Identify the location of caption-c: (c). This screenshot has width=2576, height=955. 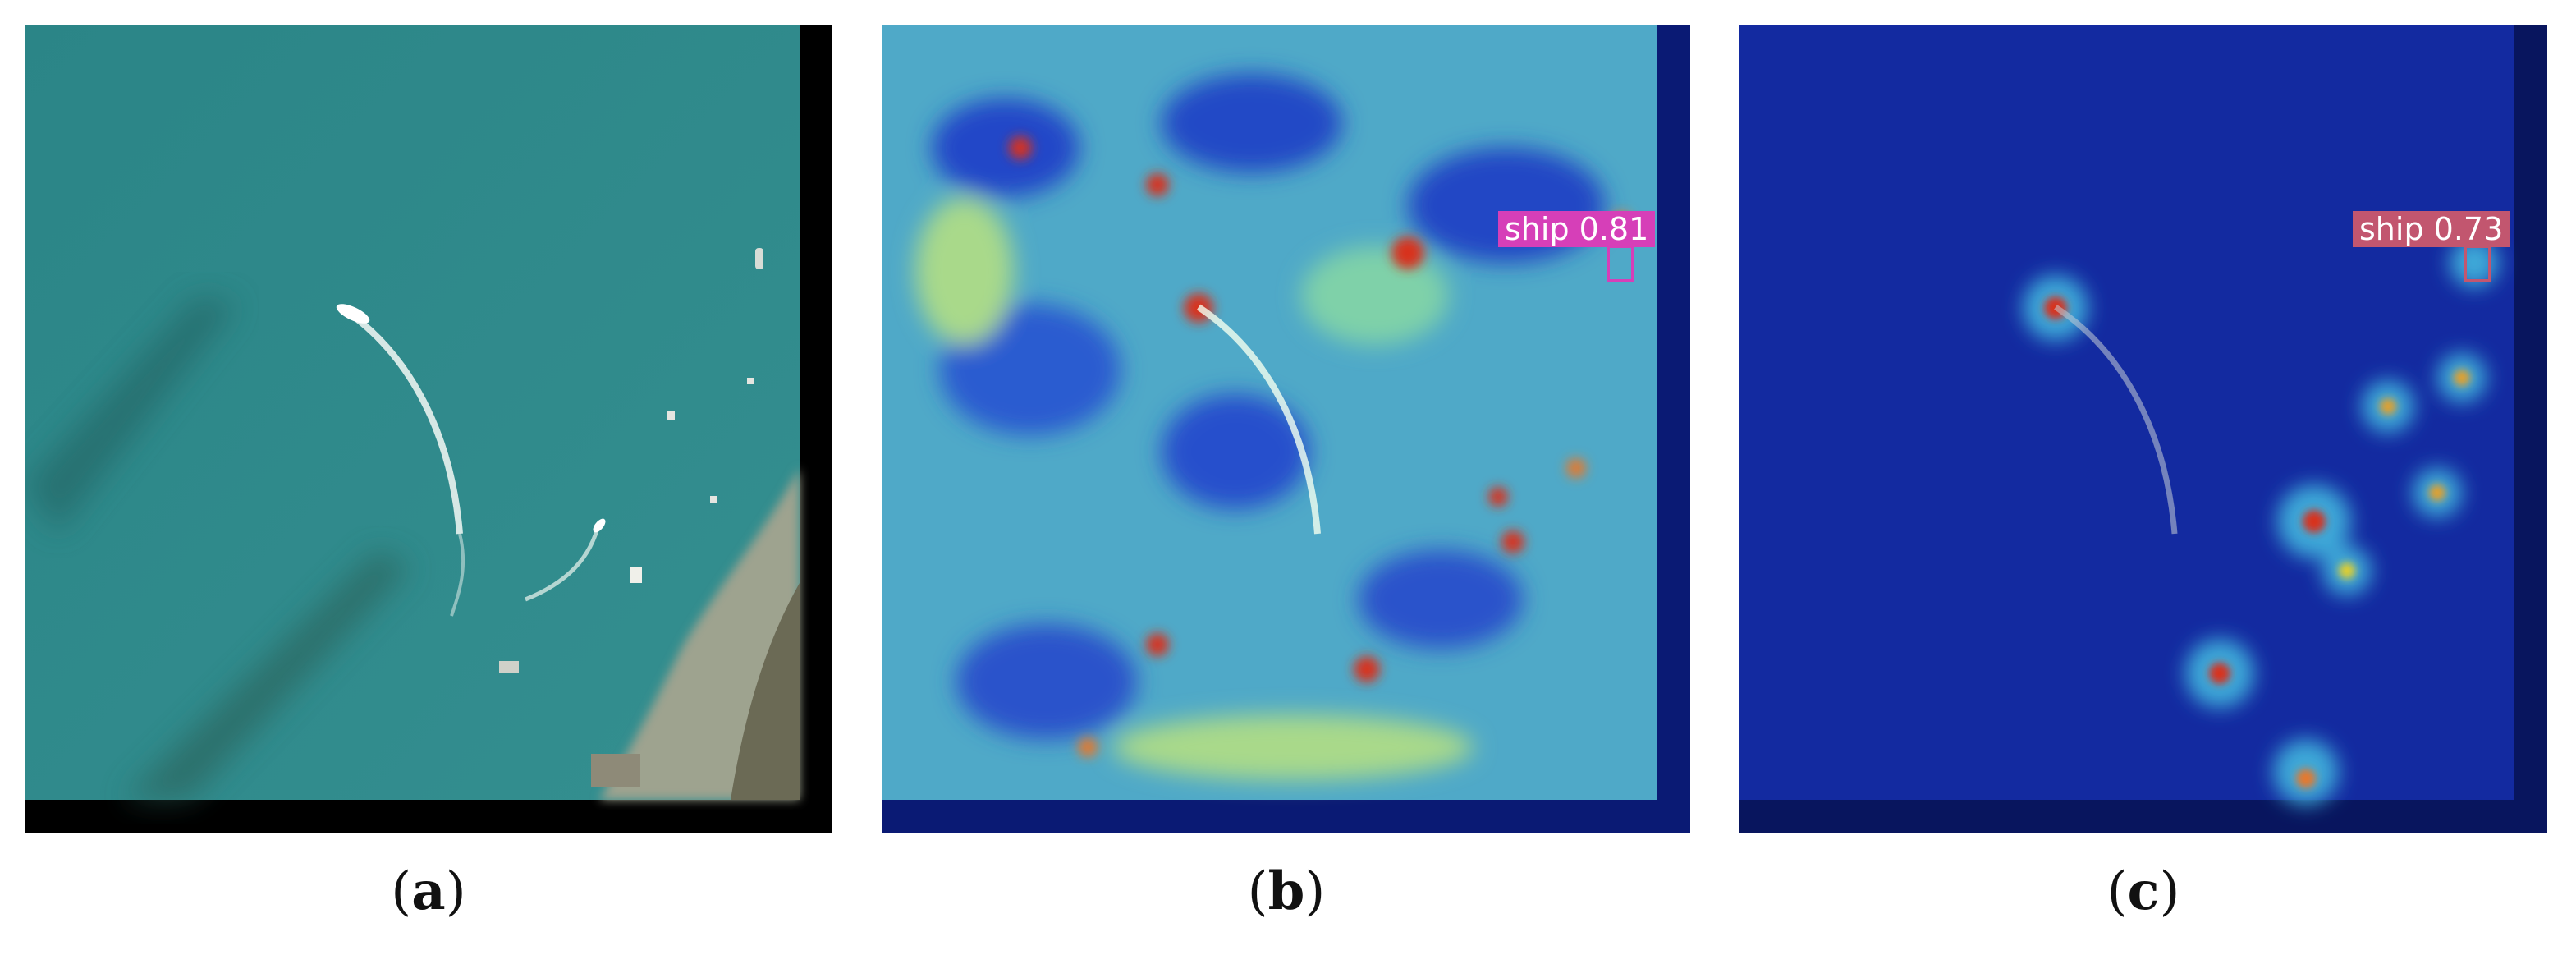
(2143, 891).